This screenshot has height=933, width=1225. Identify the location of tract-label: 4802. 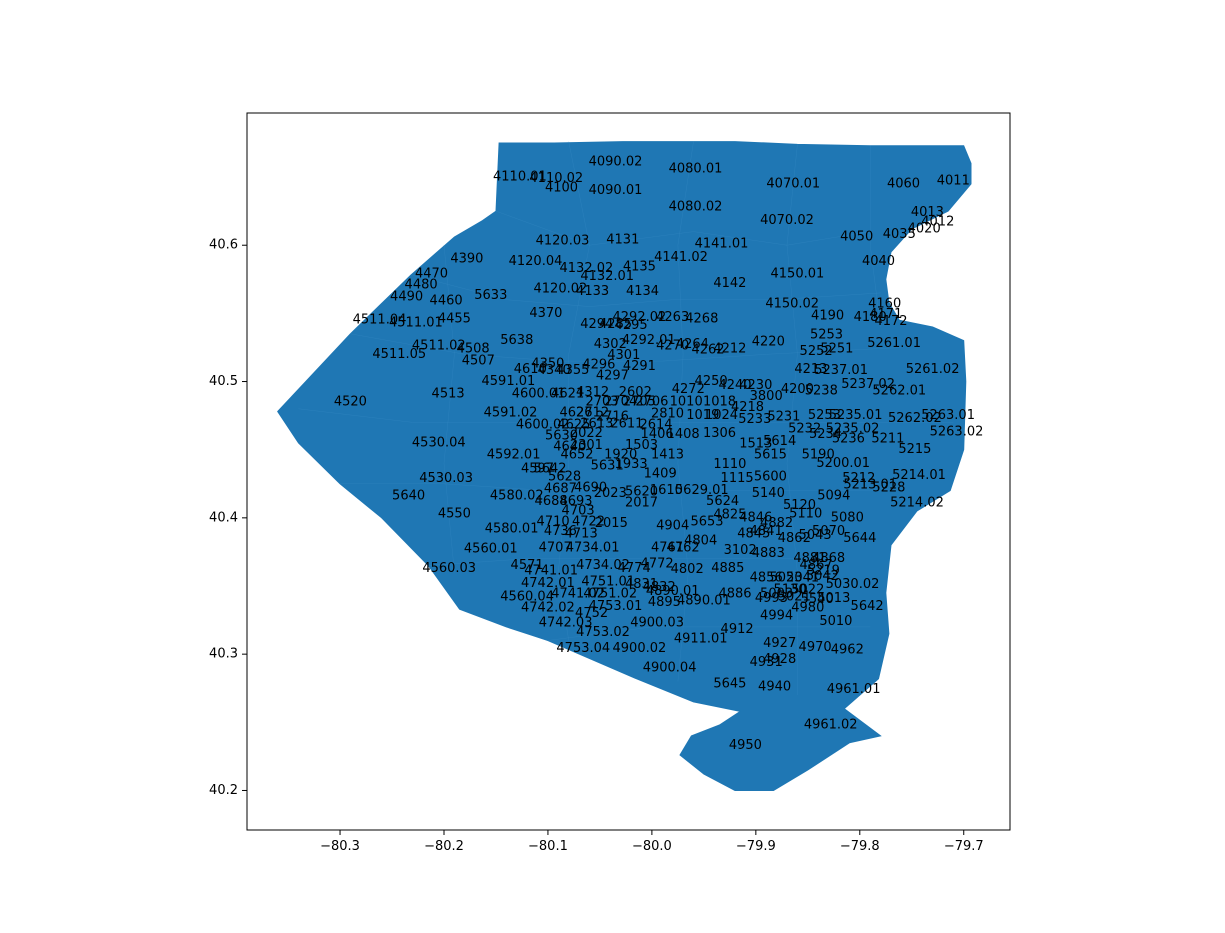
(687, 569).